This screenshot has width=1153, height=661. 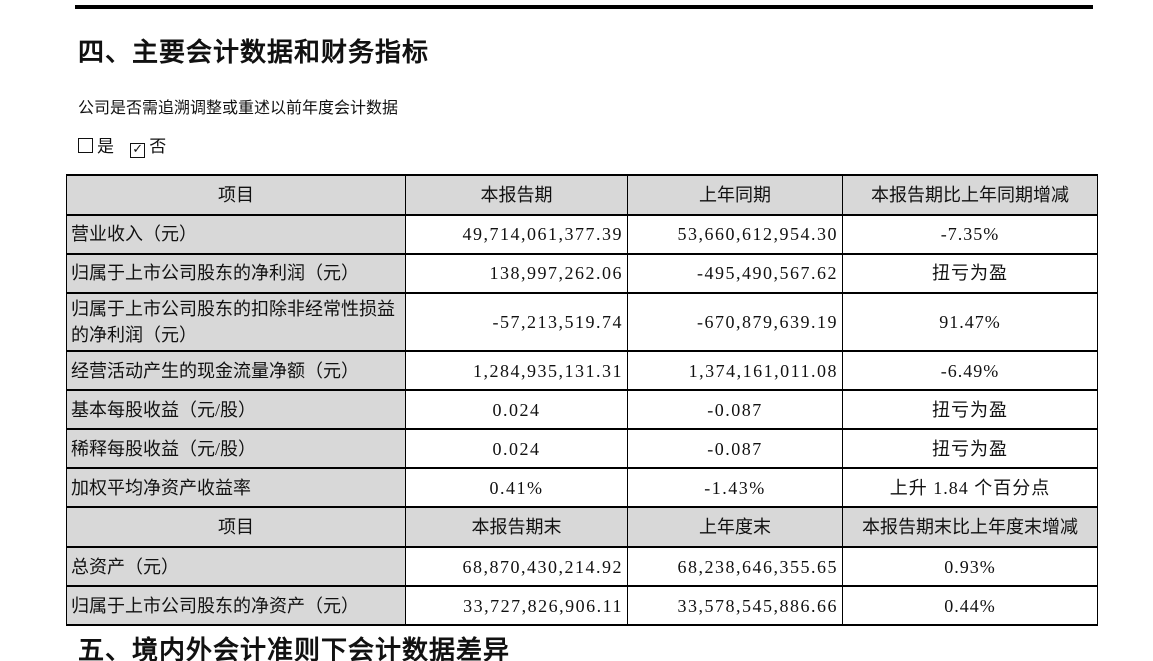 I want to click on change-cell: 0.44%, so click(x=970, y=606).